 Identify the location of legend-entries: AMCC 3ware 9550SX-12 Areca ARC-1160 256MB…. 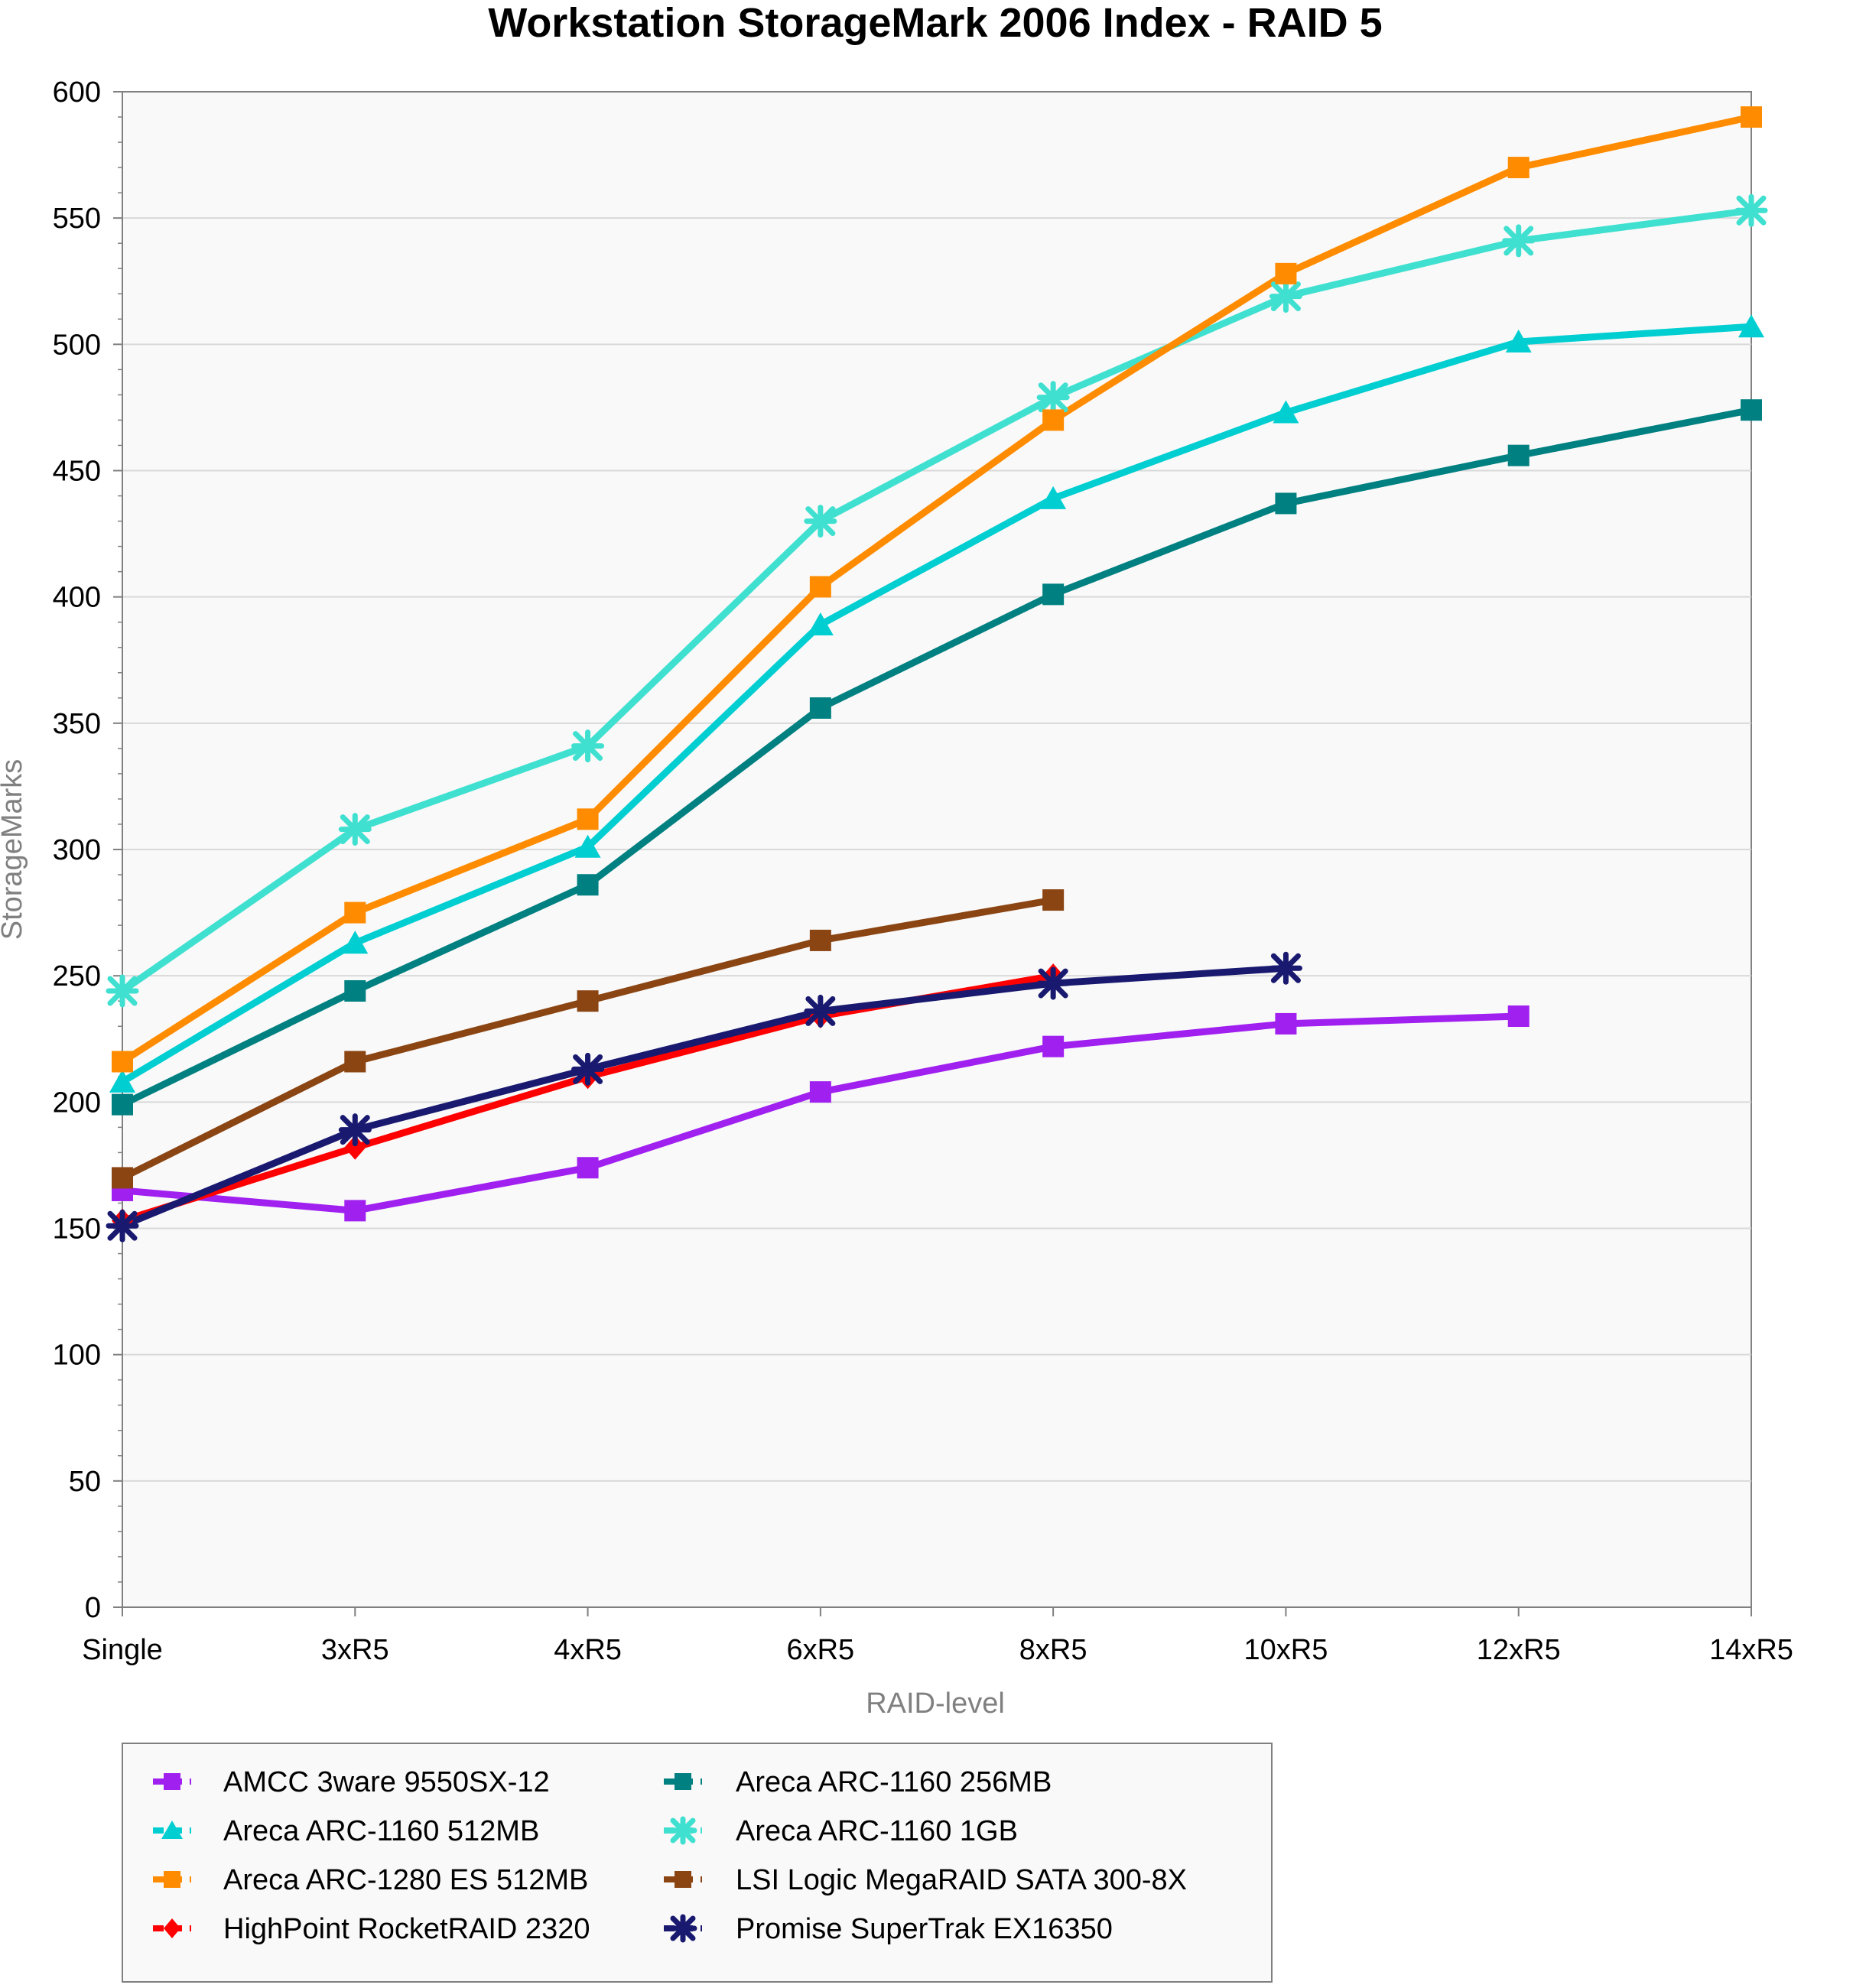
(670, 1855).